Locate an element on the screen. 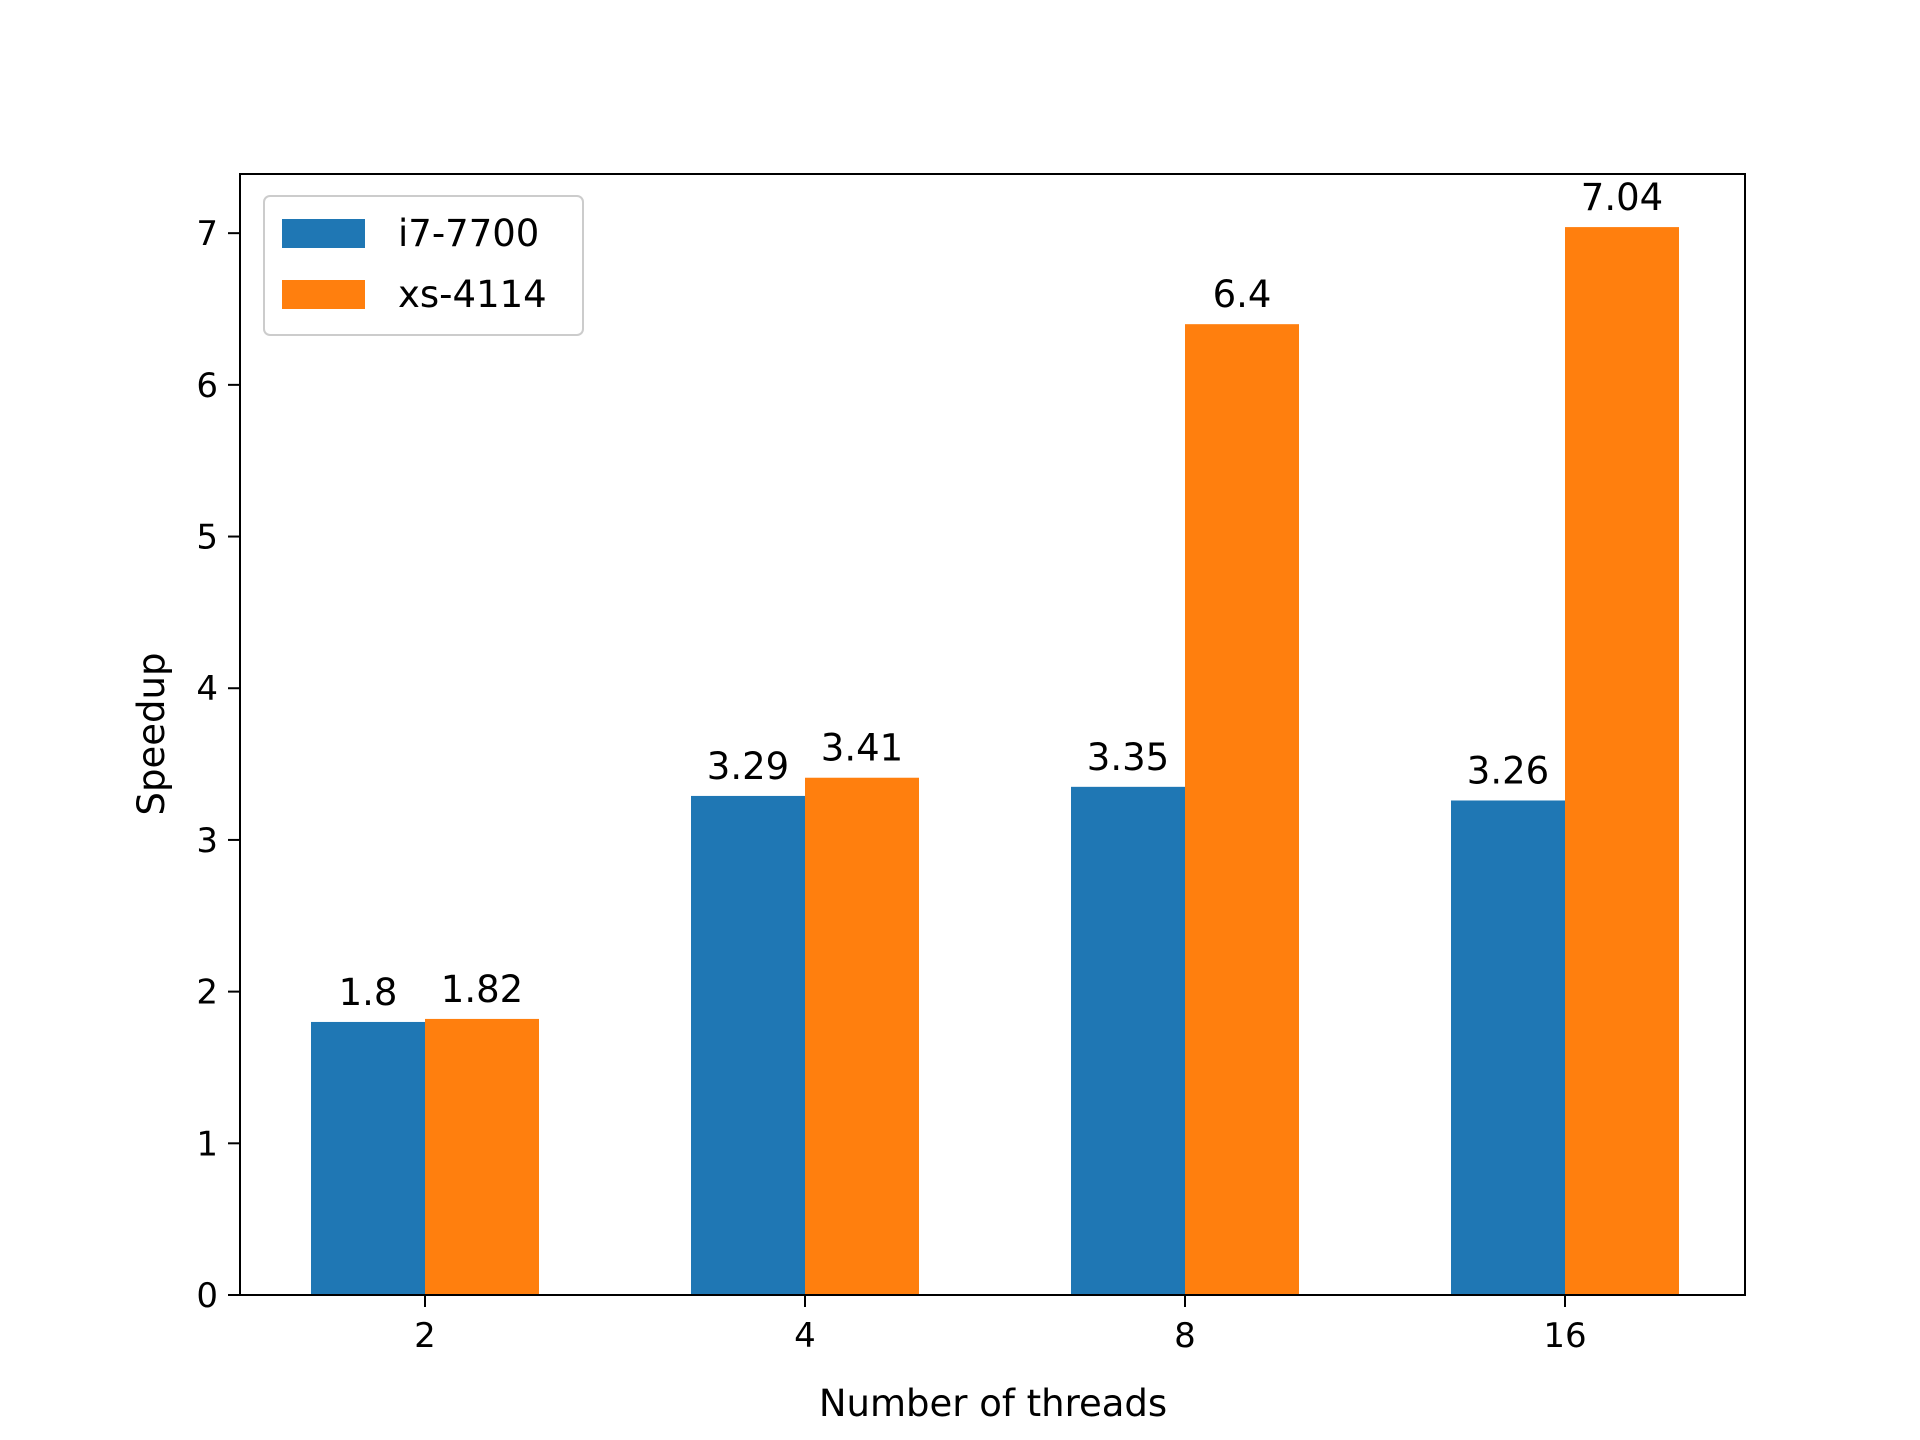  y-tick-label-2: 2 is located at coordinates (207, 993).